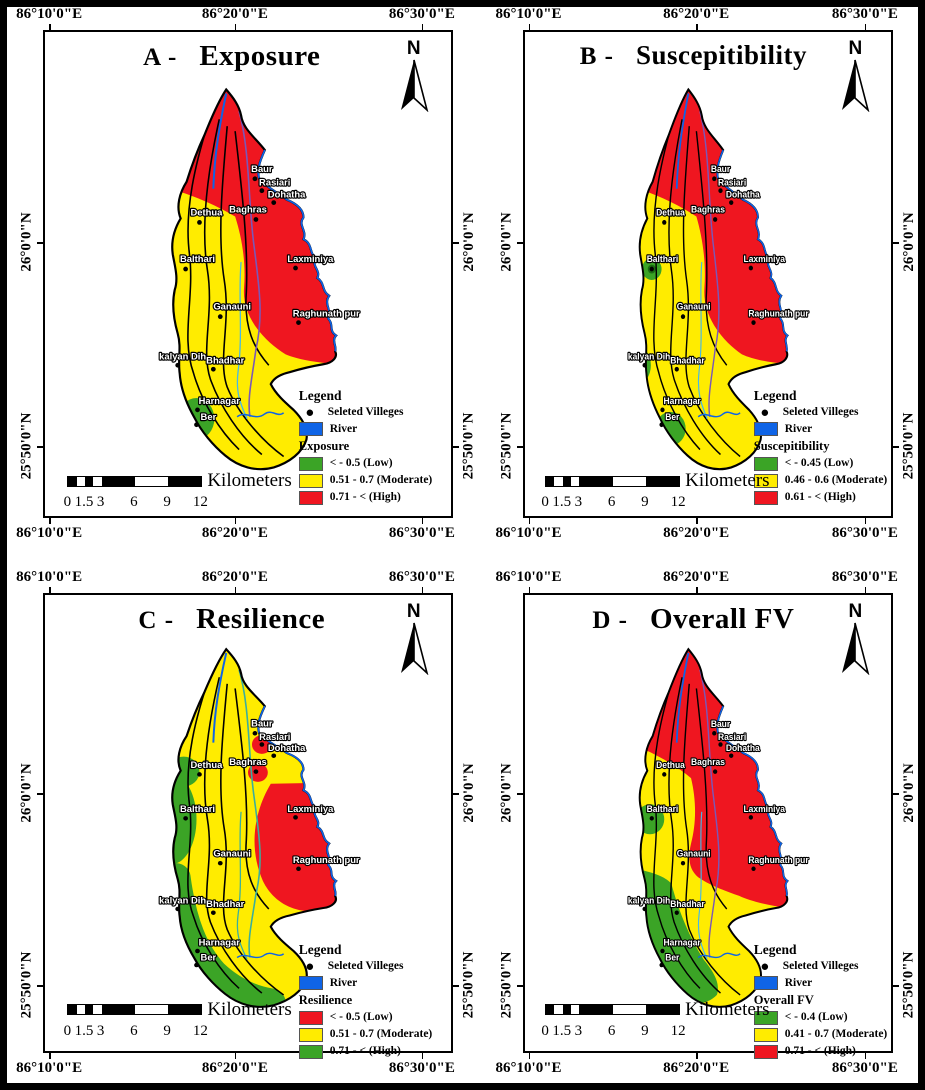 This screenshot has width=925, height=1090. What do you see at coordinates (220, 400) in the screenshot?
I see `village-label: Harnagar` at bounding box center [220, 400].